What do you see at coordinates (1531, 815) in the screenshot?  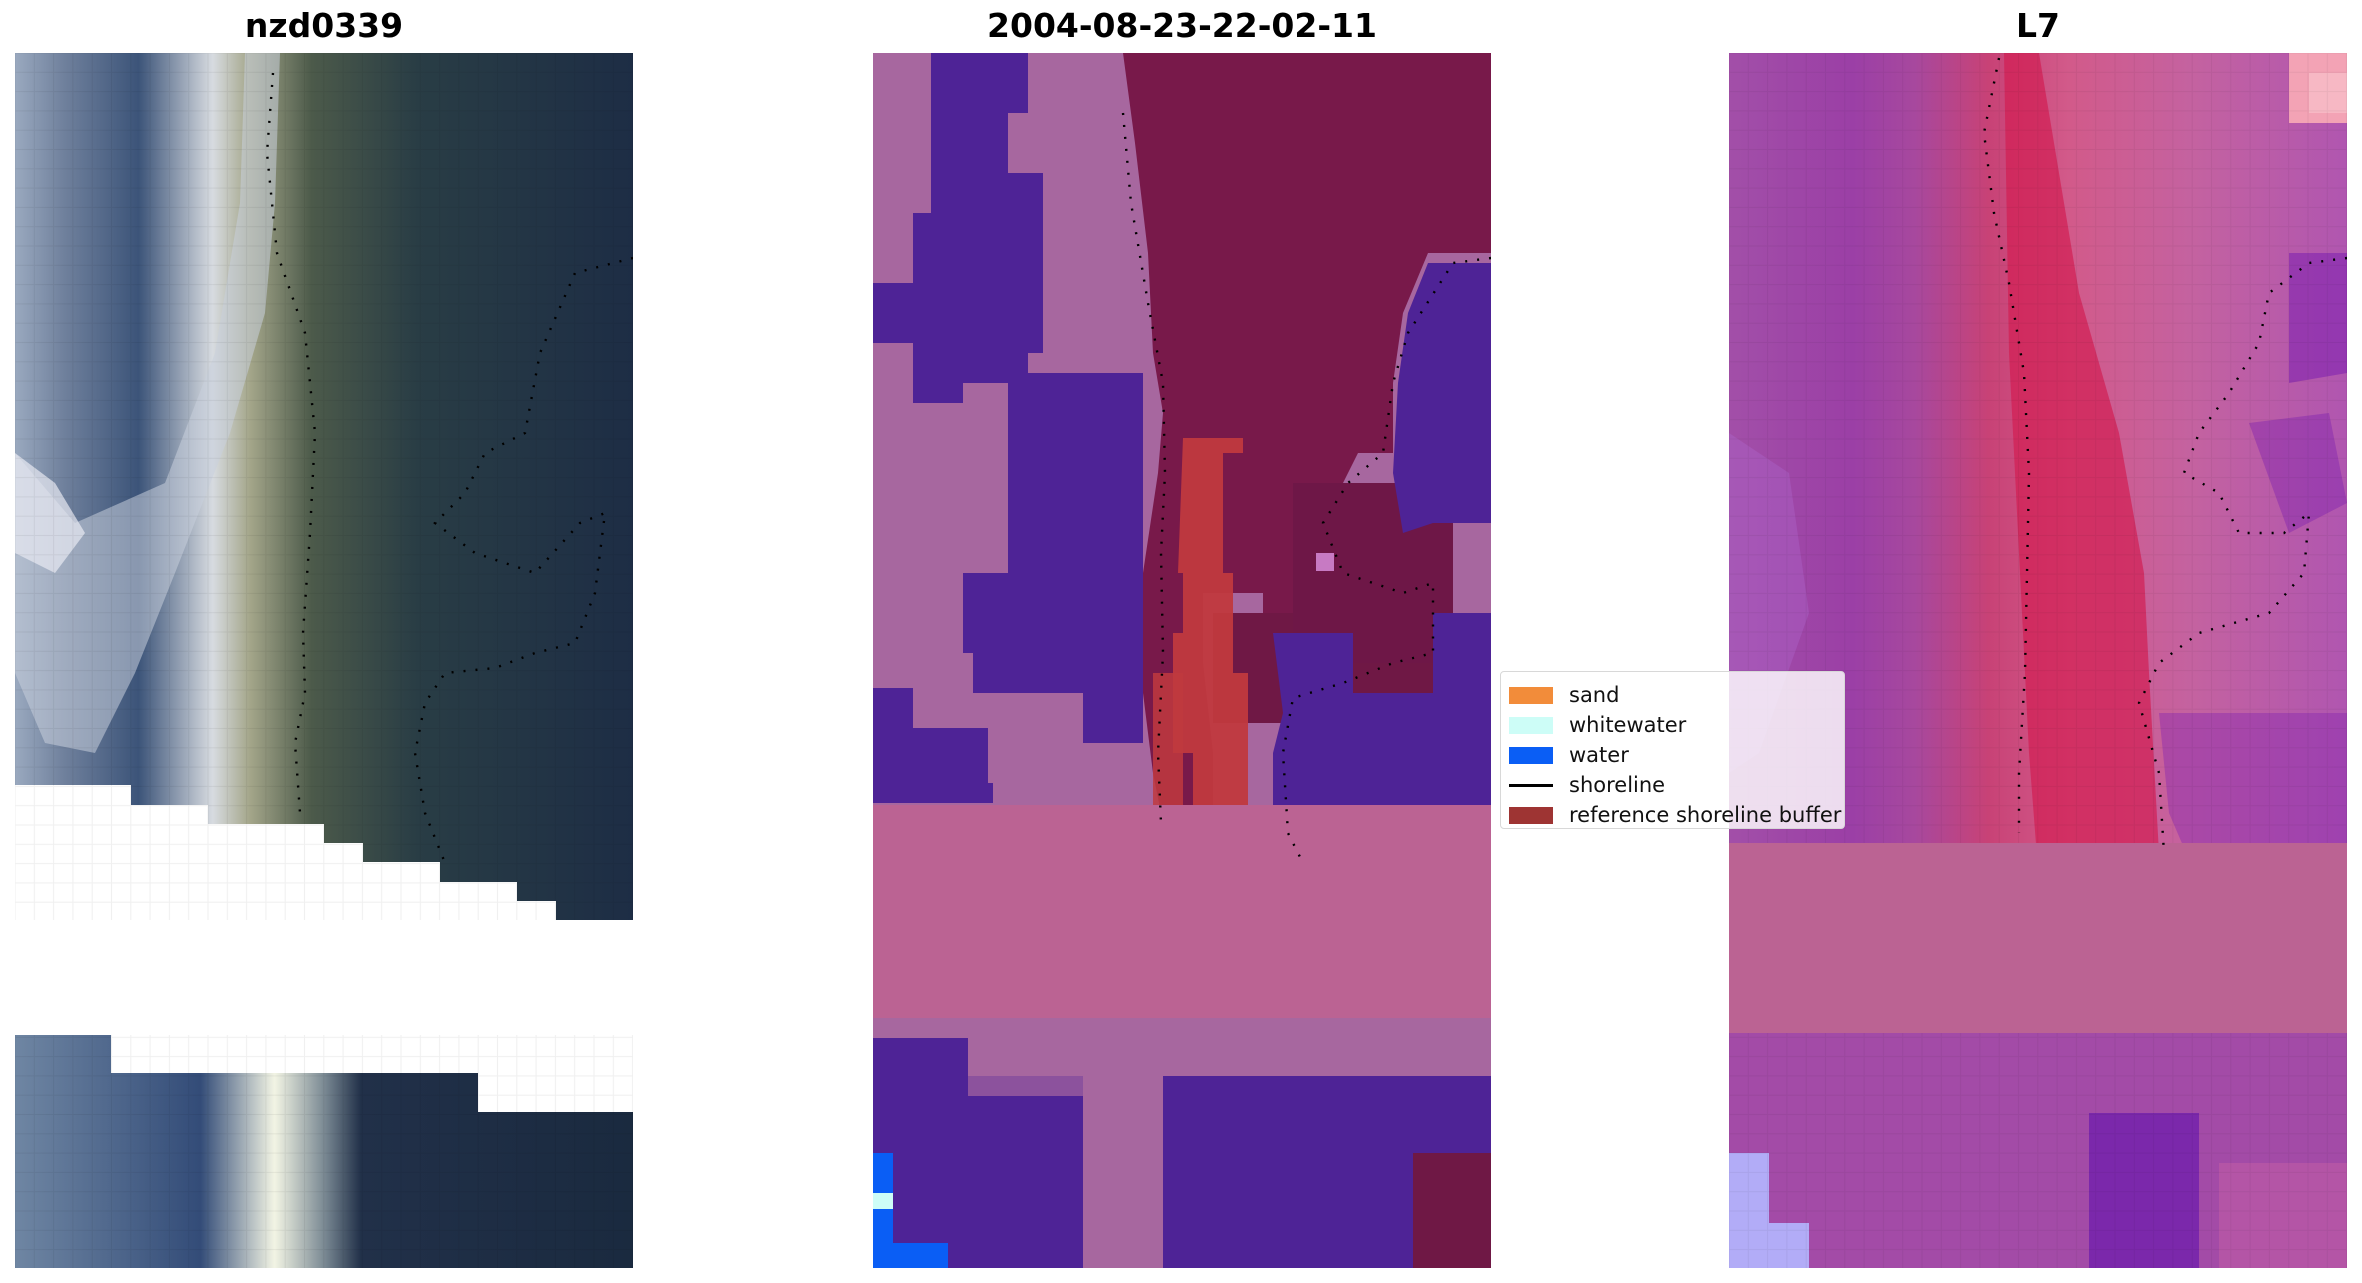 I see `reference-buffer-swatch` at bounding box center [1531, 815].